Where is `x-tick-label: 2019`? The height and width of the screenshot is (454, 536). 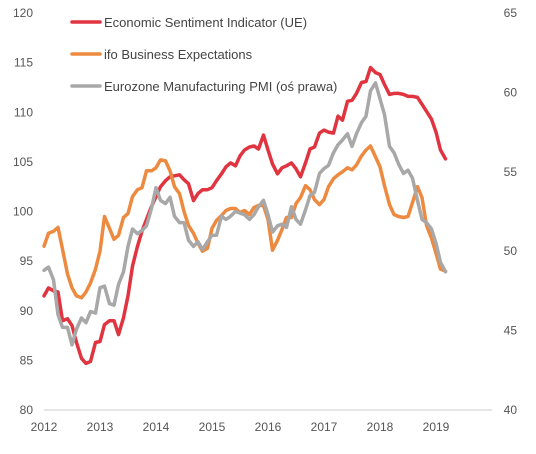
x-tick-label: 2019 is located at coordinates (436, 427).